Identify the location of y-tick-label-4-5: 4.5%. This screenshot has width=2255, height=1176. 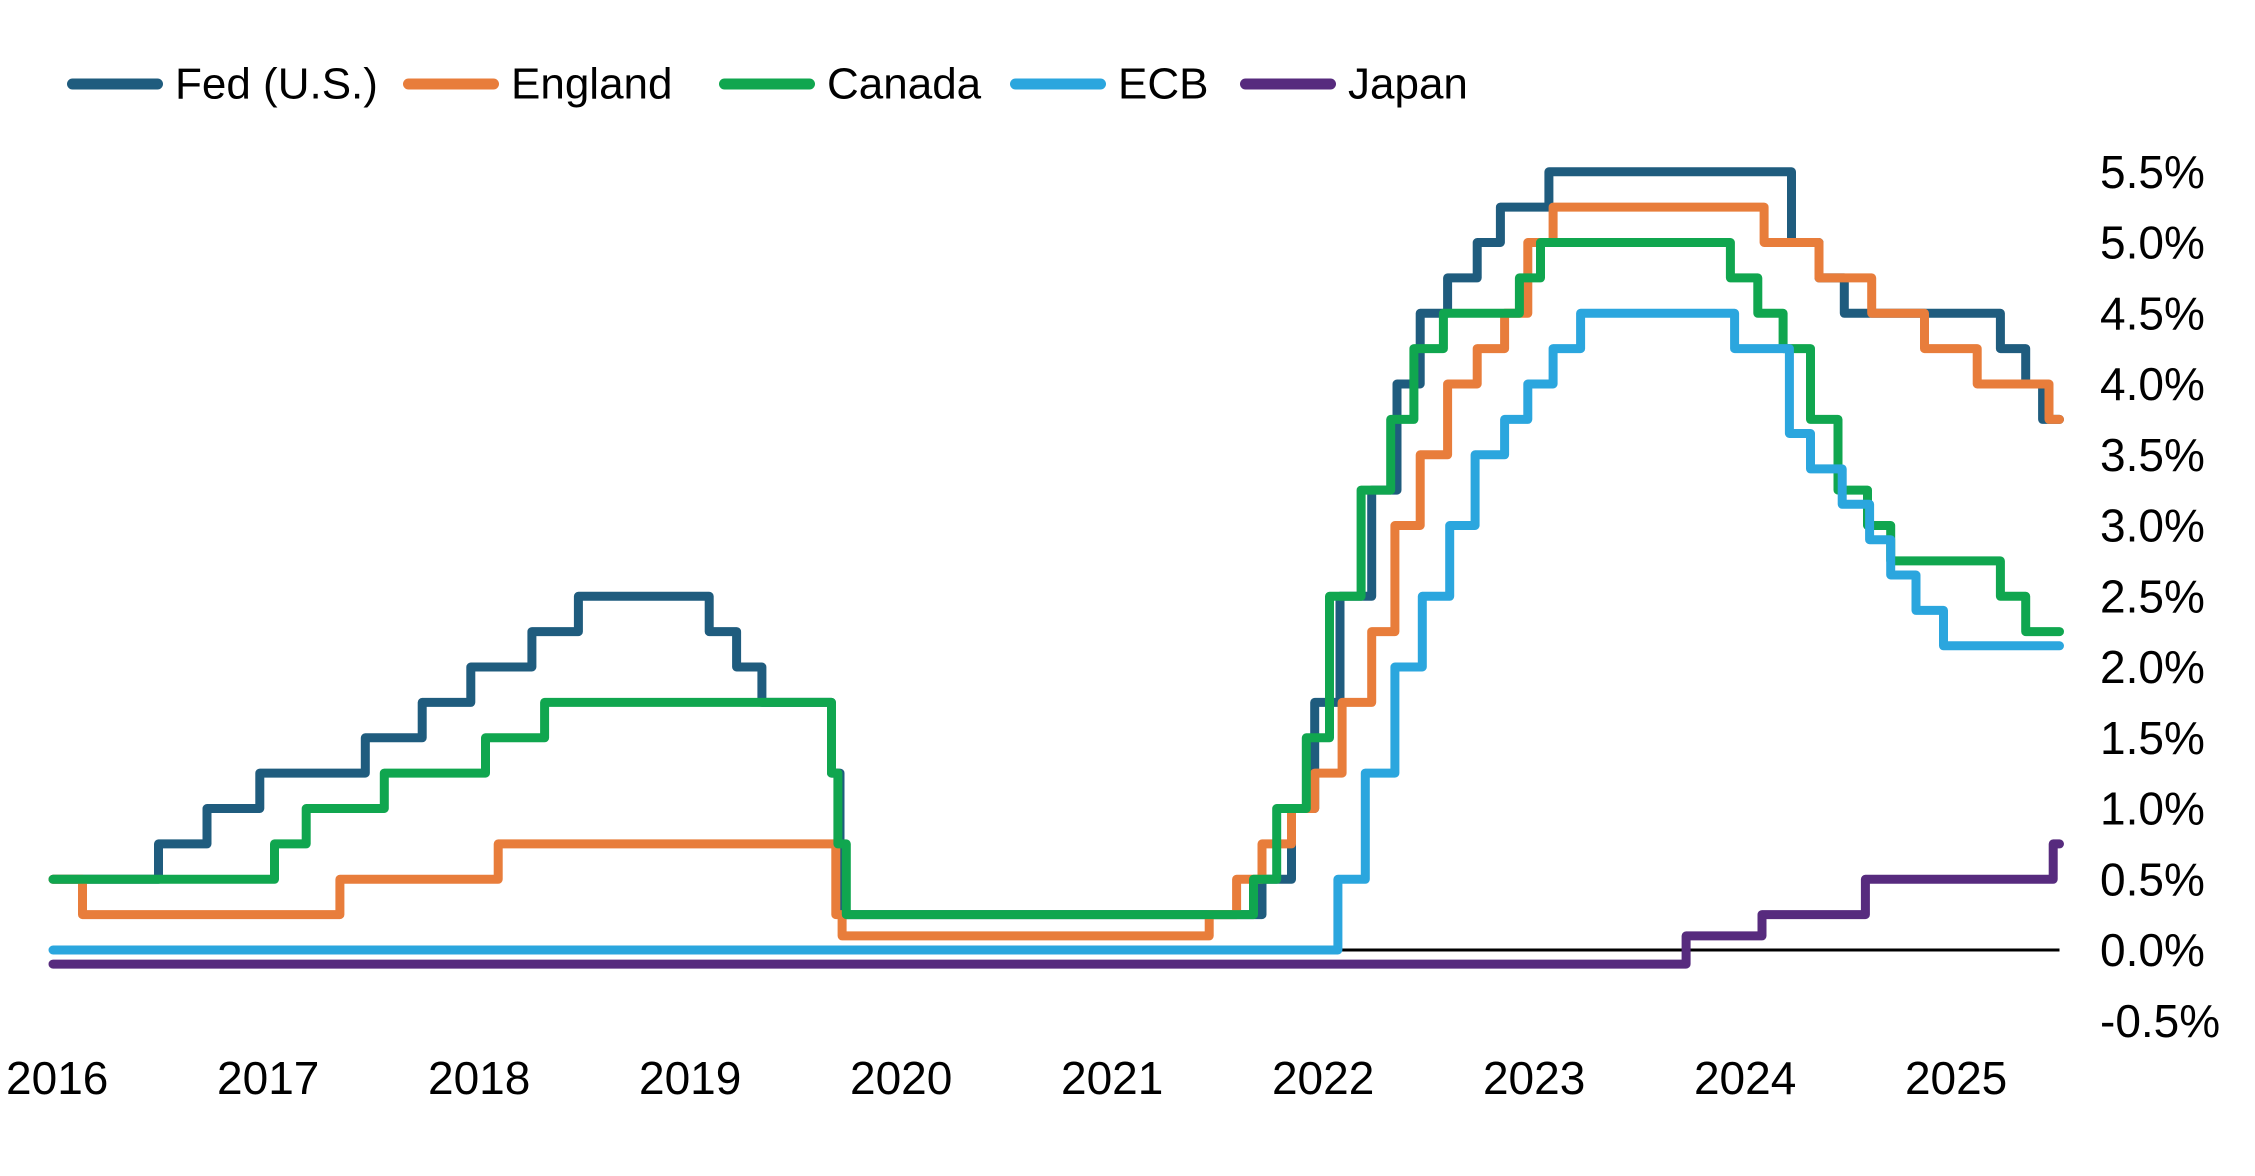
(2152, 313).